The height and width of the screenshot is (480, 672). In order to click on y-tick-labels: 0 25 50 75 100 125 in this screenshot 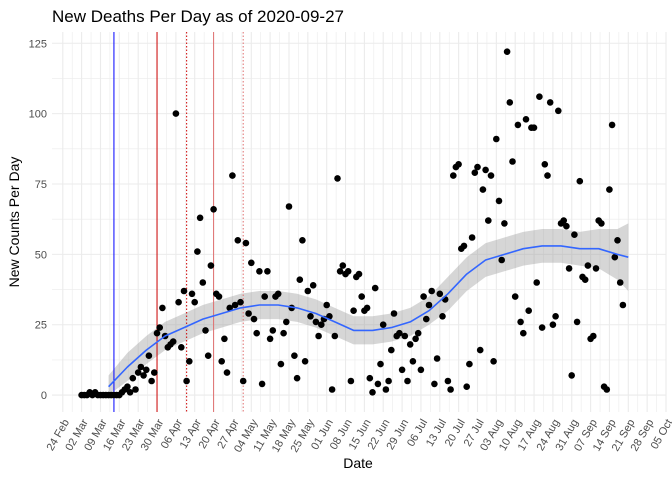, I will do `click(38, 220)`.